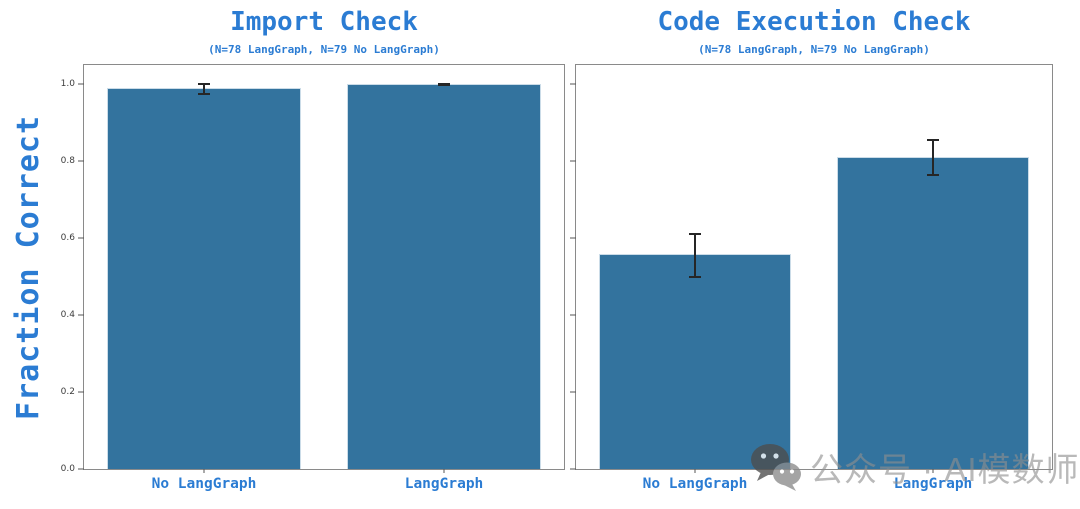 This screenshot has width=1080, height=509. I want to click on y-axis-label-text: Fraction Correct, so click(28, 267).